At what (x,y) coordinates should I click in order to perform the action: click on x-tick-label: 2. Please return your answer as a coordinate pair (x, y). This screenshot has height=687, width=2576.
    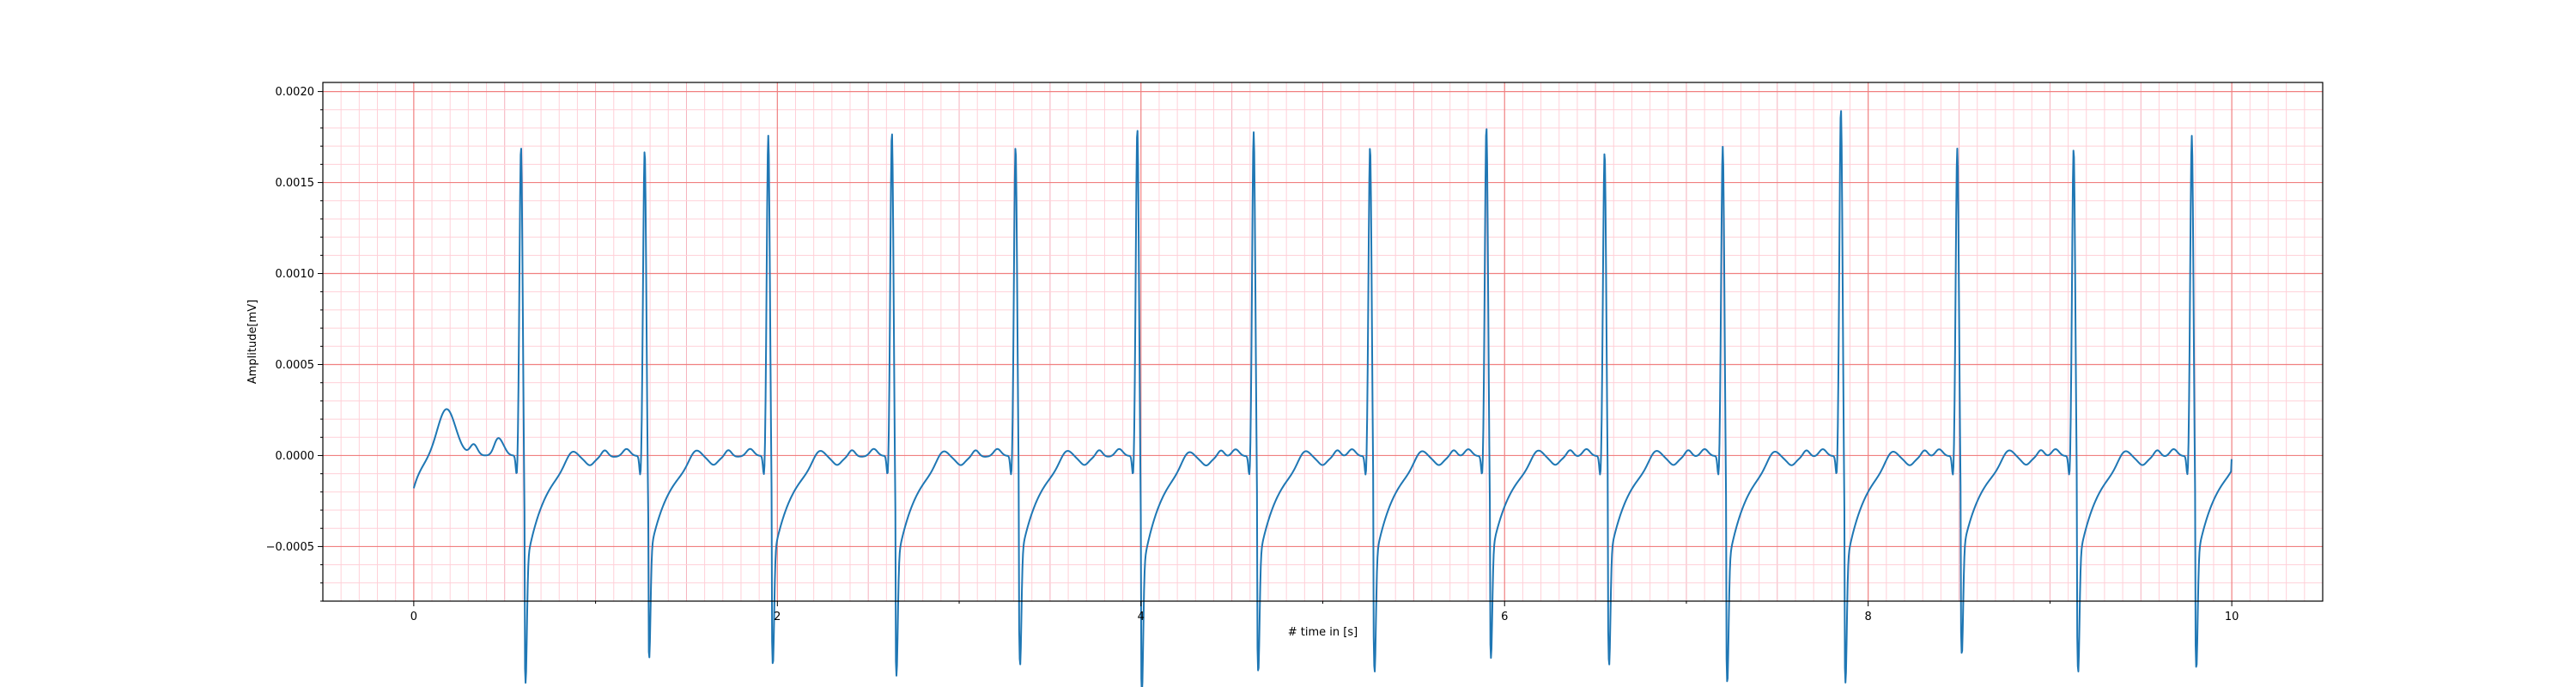
    Looking at the image, I should click on (777, 617).